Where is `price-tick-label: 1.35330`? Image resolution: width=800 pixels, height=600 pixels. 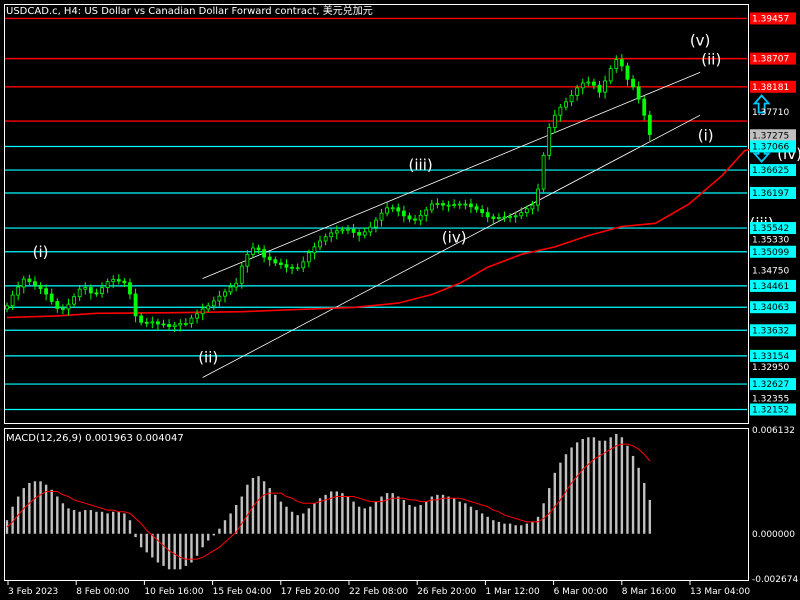
price-tick-label: 1.35330 is located at coordinates (770, 240).